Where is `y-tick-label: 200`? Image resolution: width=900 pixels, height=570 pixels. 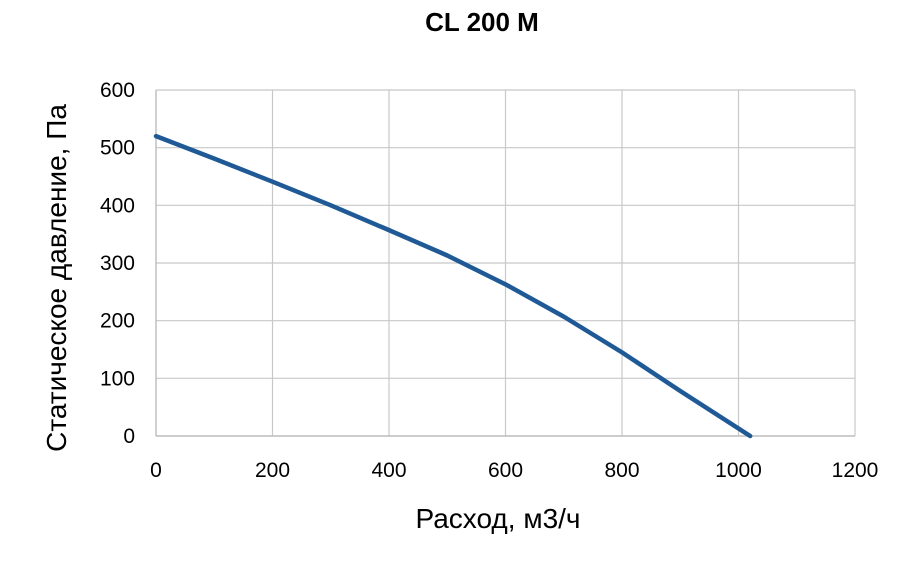 y-tick-label: 200 is located at coordinates (117, 321).